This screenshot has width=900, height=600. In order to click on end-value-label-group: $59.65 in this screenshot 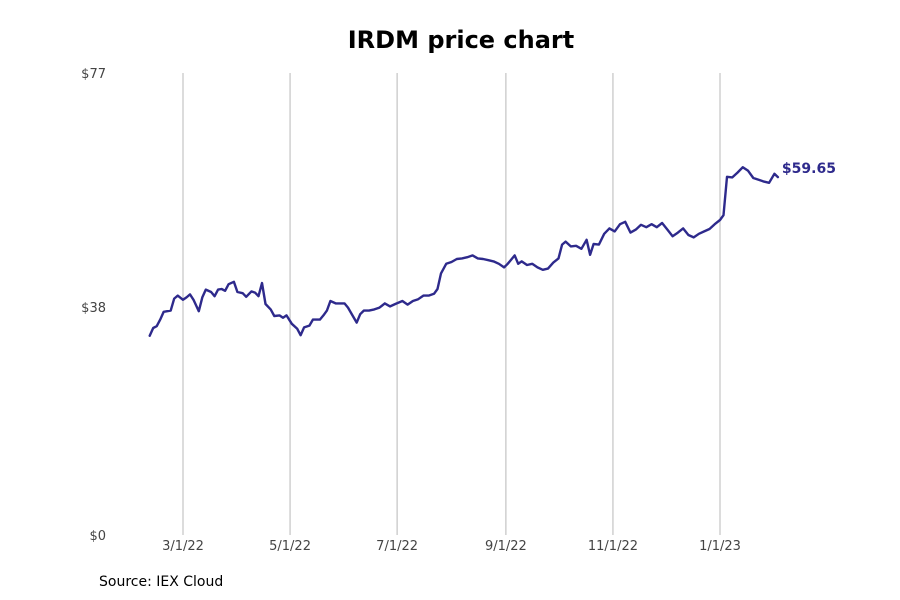, I will do `click(809, 169)`.